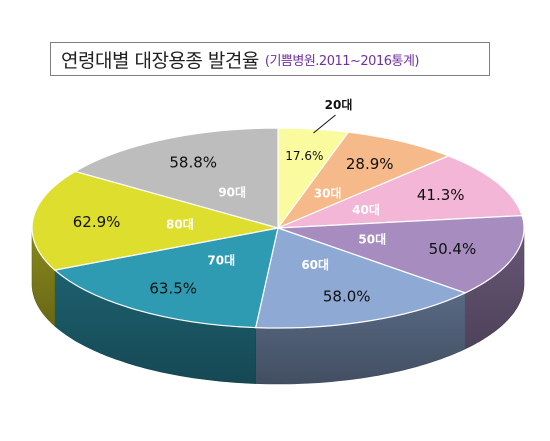  I want to click on pie-value-label-3: 50.4%, so click(453, 249).